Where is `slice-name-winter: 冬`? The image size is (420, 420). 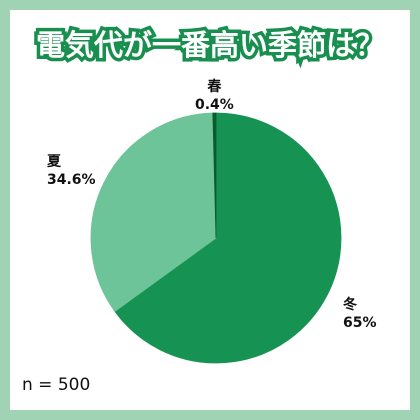 slice-name-winter: 冬 is located at coordinates (350, 305).